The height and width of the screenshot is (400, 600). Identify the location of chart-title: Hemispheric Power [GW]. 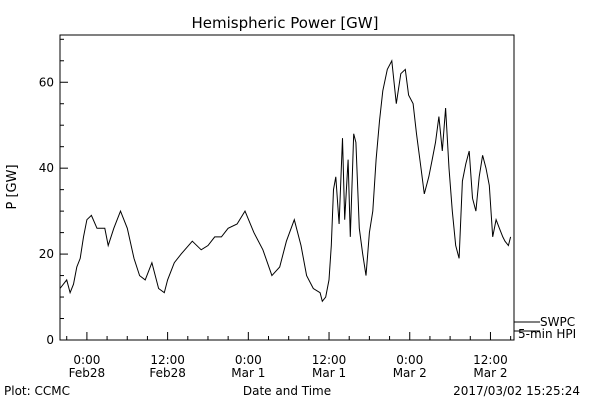
(285, 23).